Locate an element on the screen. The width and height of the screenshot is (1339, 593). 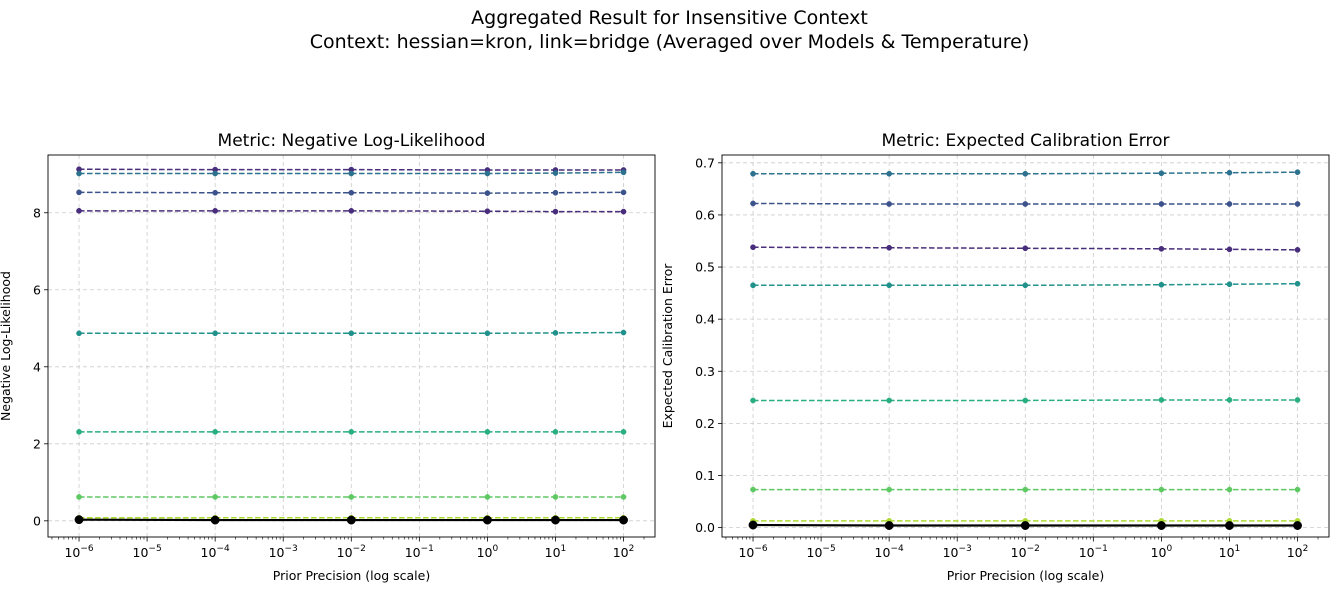
y-tick-label: 0.4 is located at coordinates (705, 319).